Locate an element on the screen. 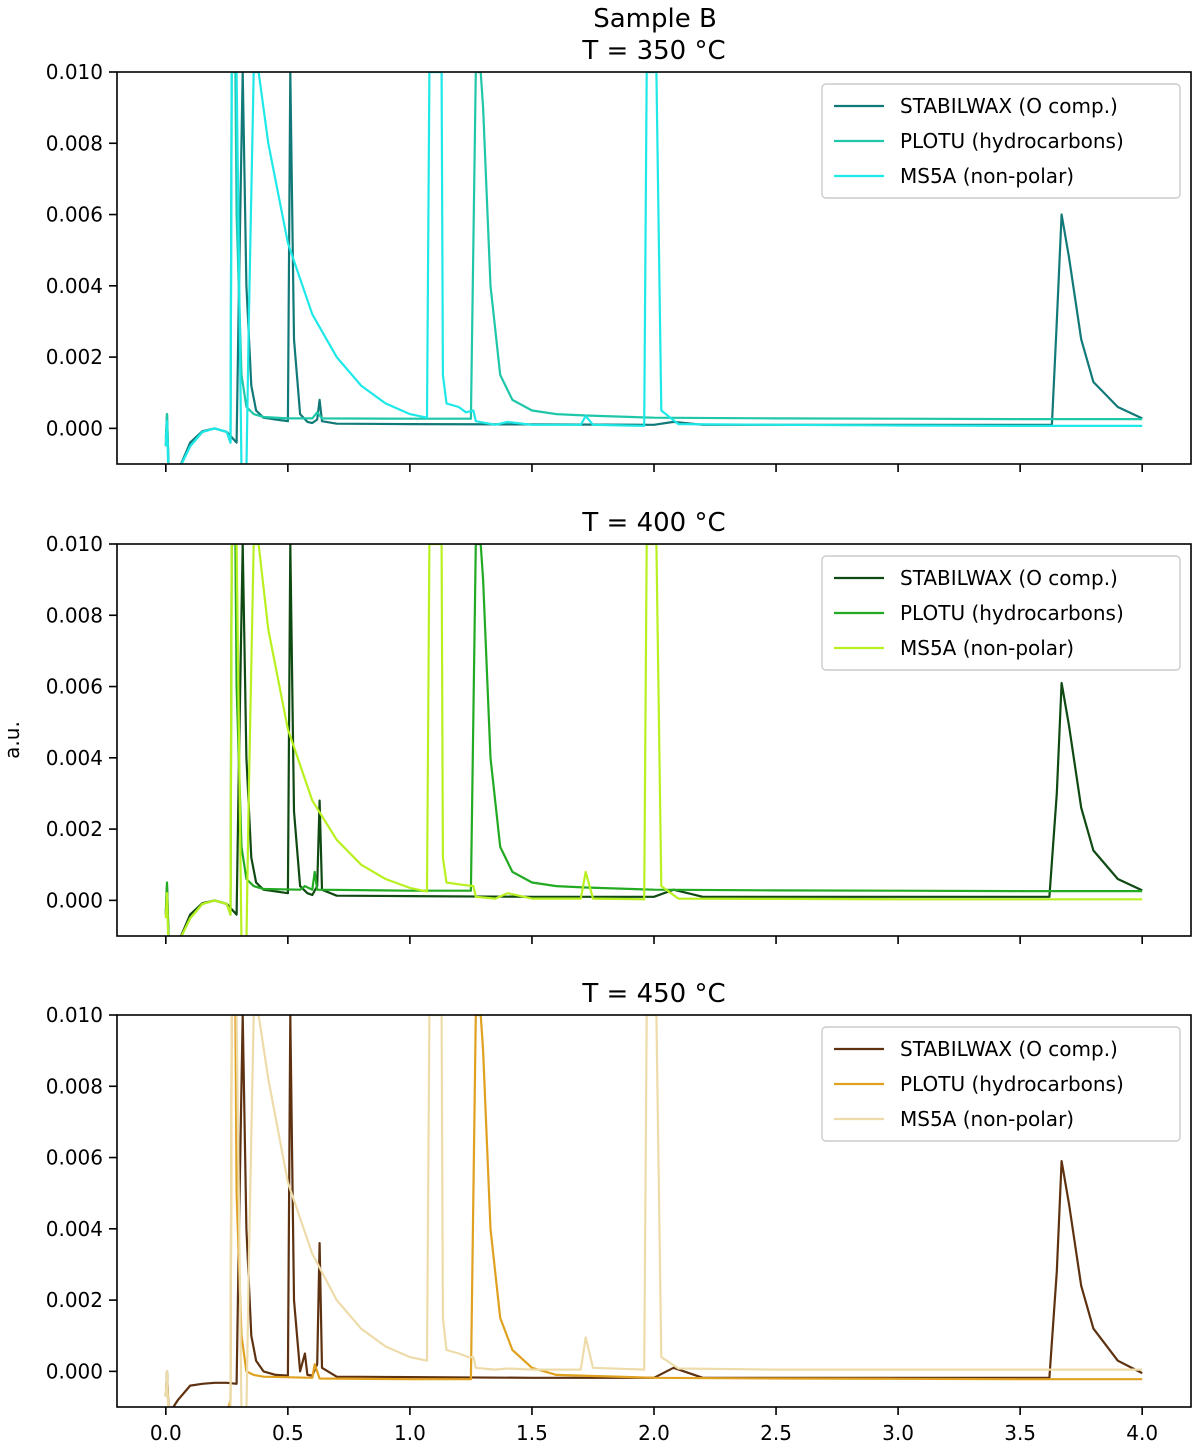 The image size is (1200, 1455). panel-title: T = 450 °C is located at coordinates (653, 994).